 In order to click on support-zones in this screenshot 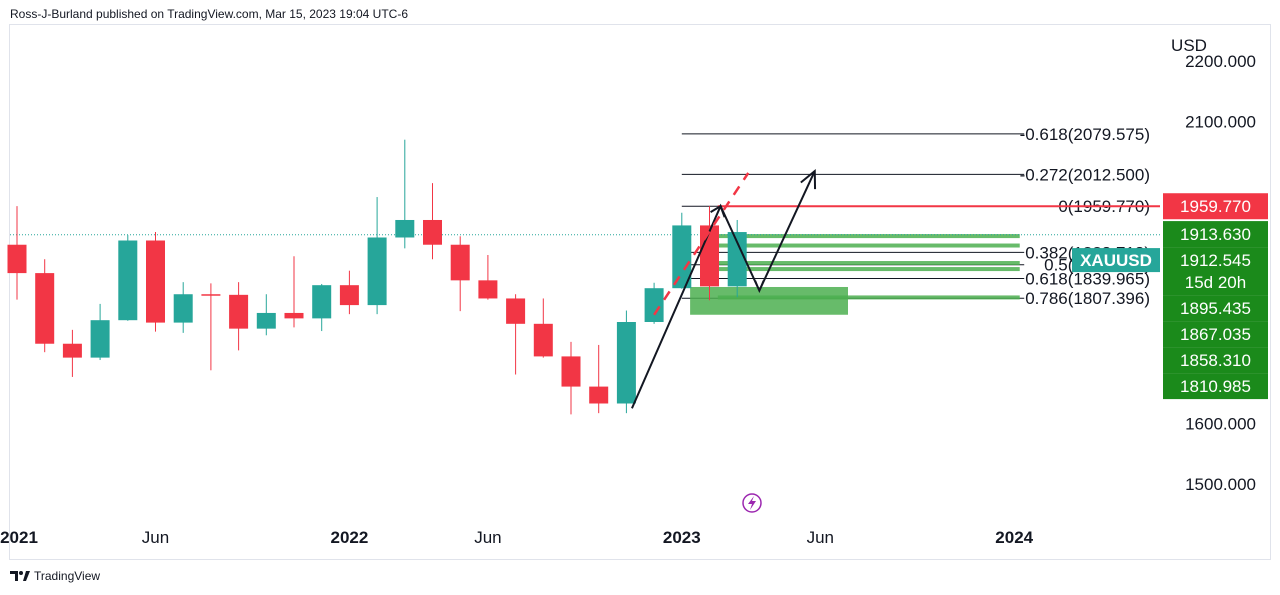, I will do `click(925, 260)`.